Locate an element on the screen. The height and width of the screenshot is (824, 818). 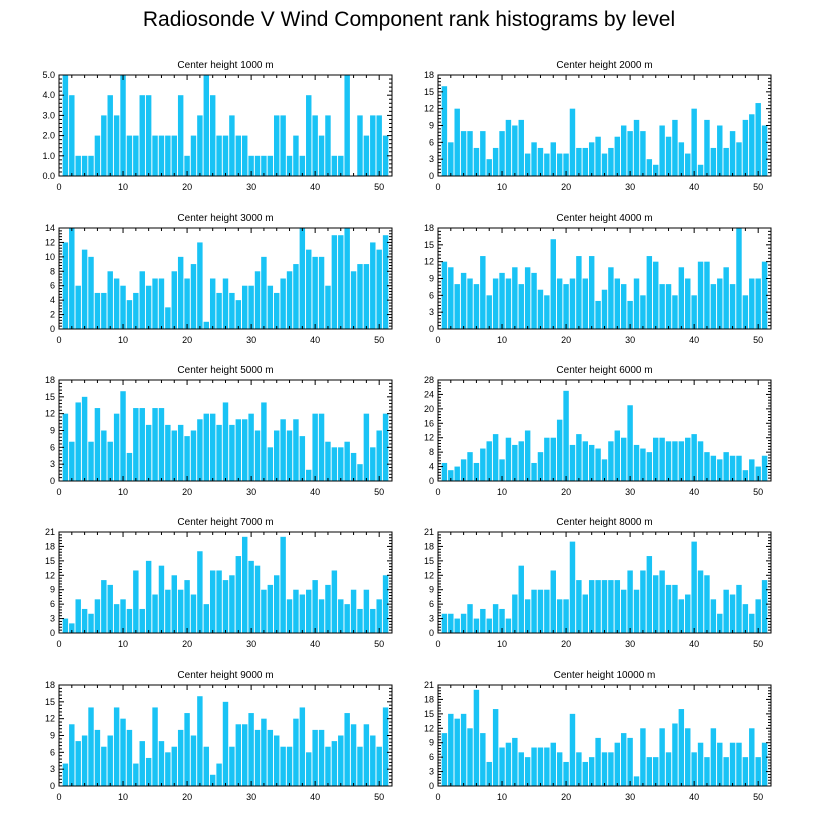
y-tick-label: 0 is located at coordinates (431, 329).